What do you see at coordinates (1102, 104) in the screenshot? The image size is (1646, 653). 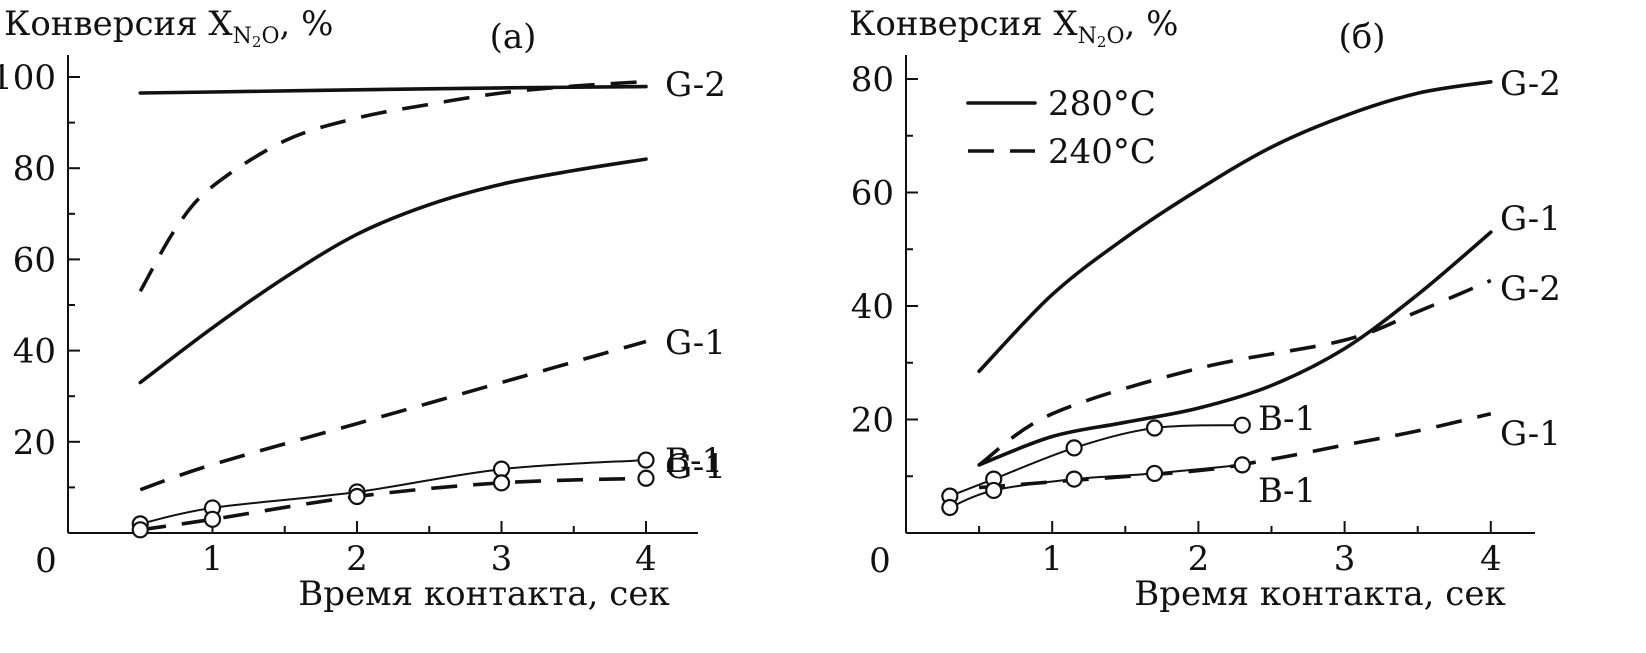 I see `legend-label: 280°C` at bounding box center [1102, 104].